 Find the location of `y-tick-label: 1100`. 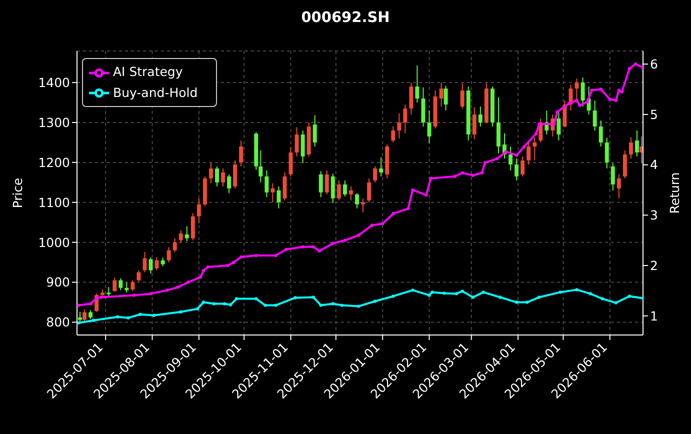

y-tick-label: 1100 is located at coordinates (54, 202).